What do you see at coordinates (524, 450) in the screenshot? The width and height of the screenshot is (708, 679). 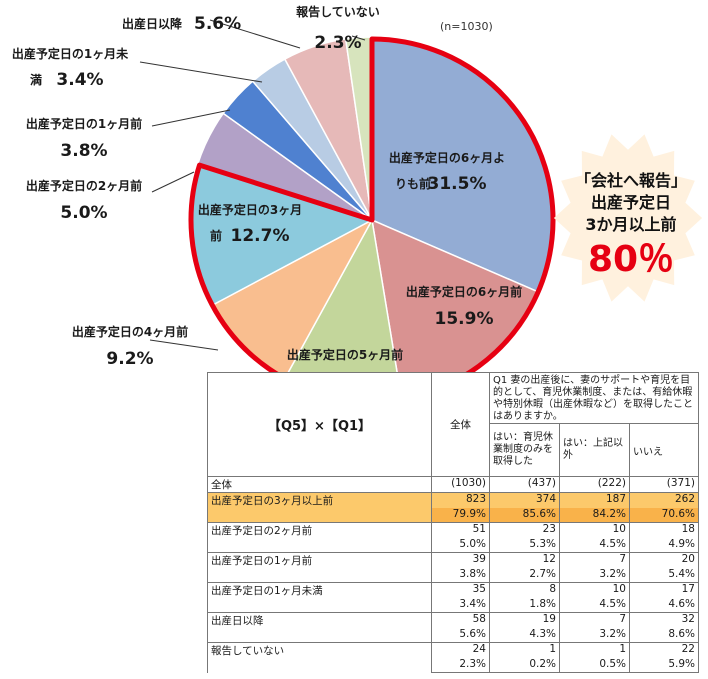 I see `col-header-leave-only: はい：育児休業制度のみを取得した` at bounding box center [524, 450].